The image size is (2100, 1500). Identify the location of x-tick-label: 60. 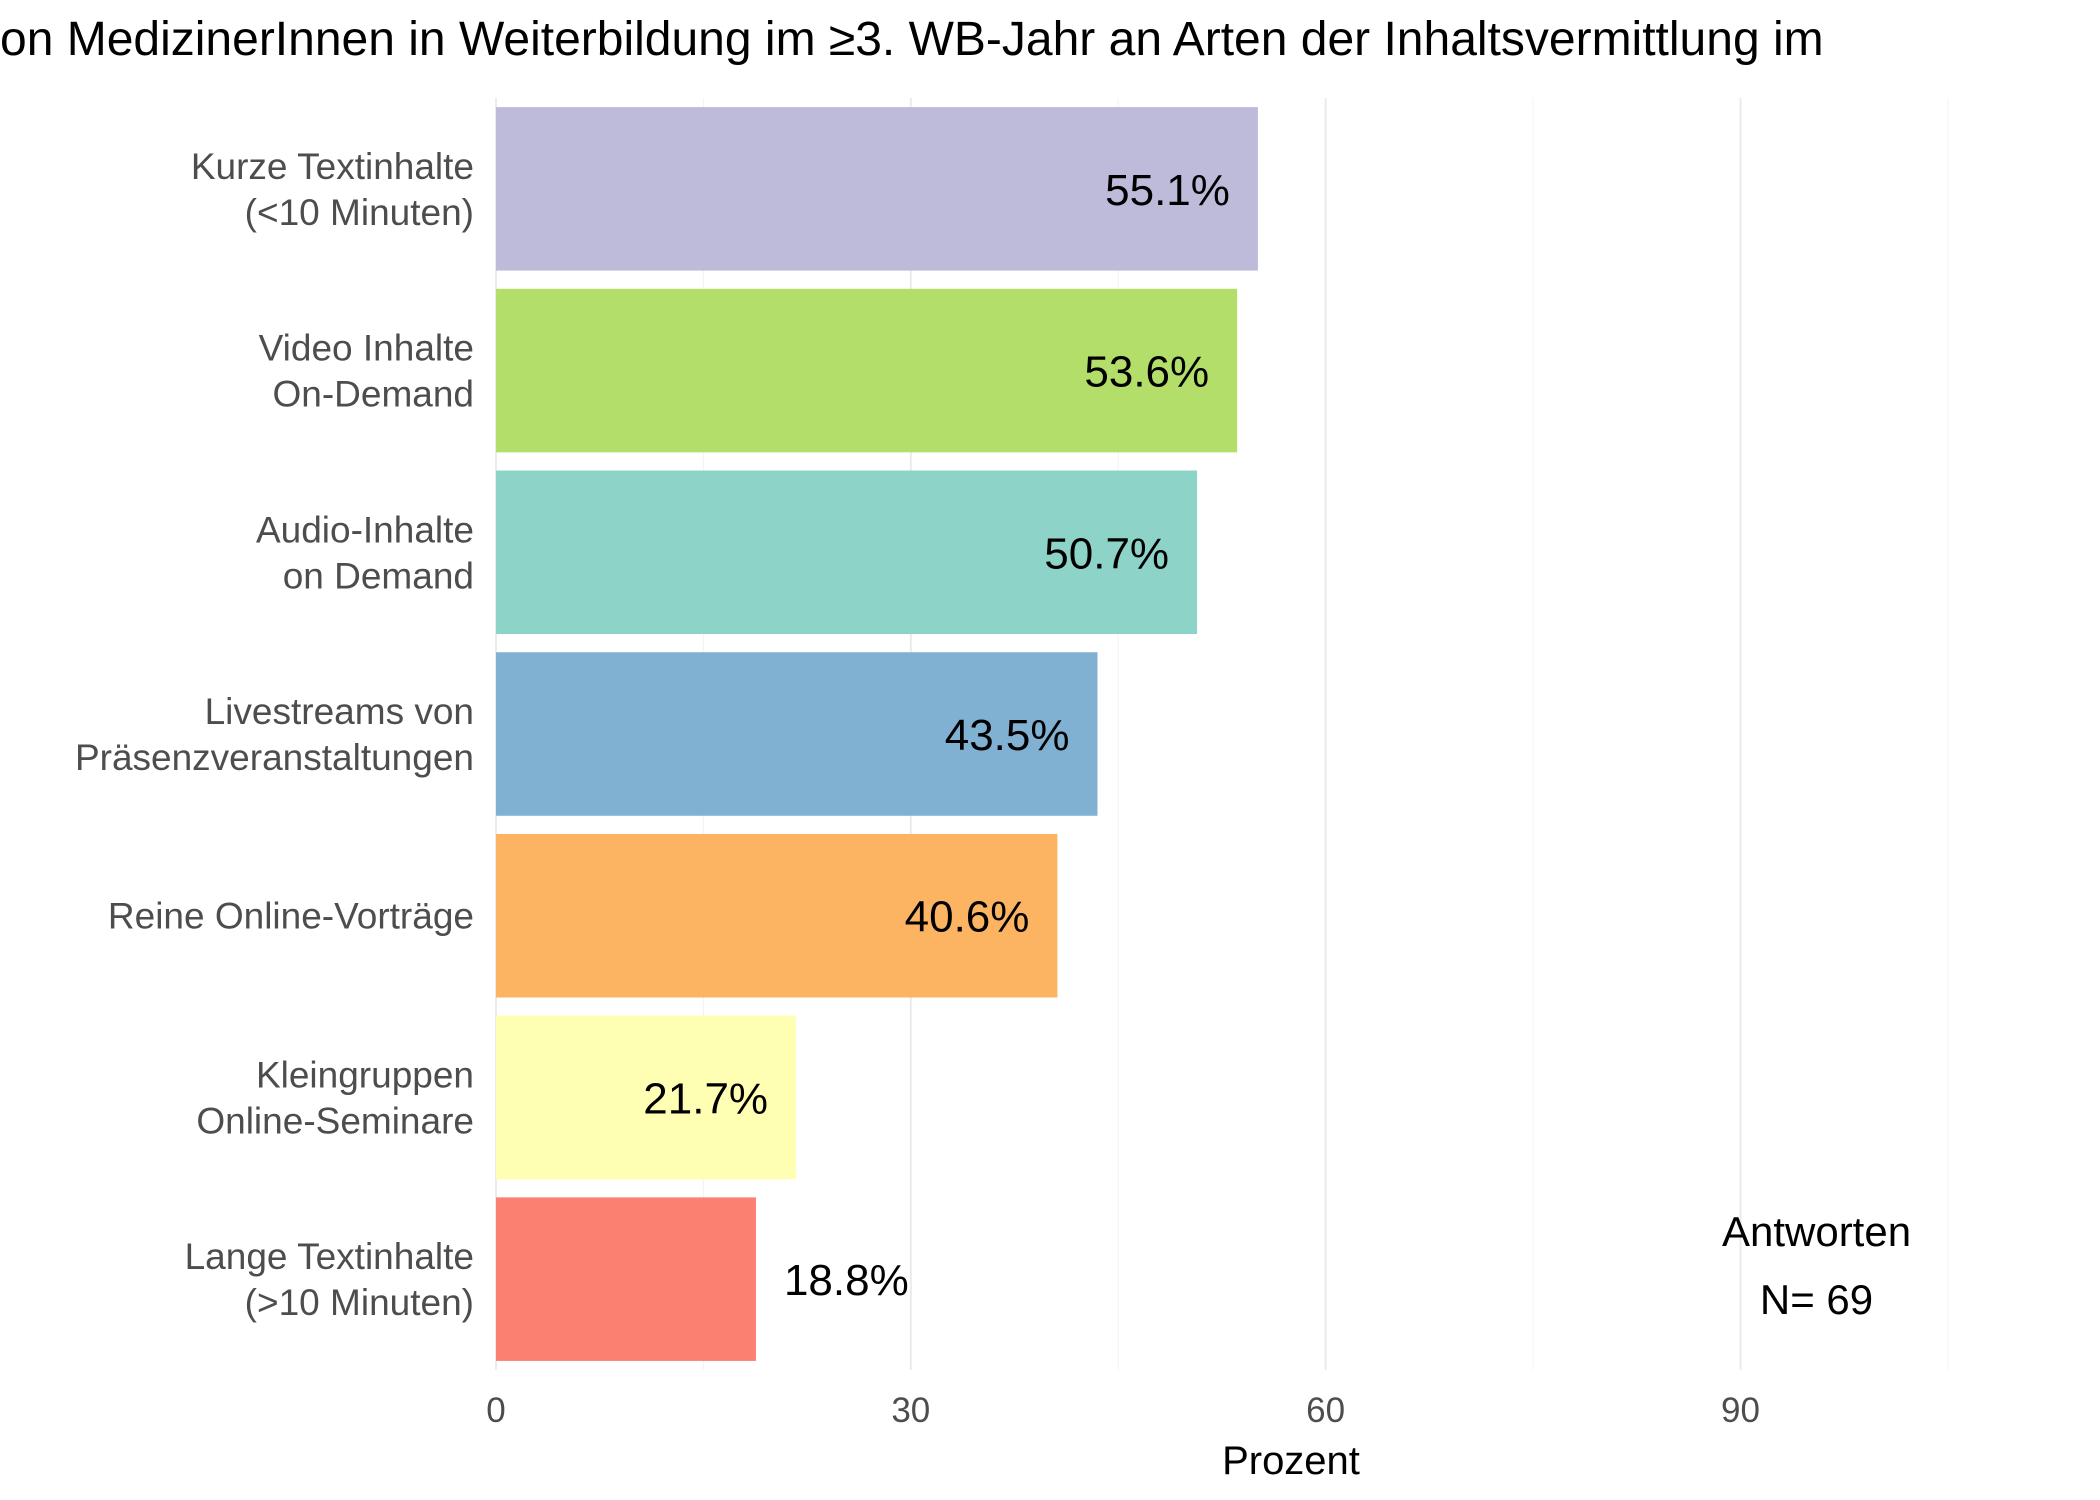
(1325, 1410).